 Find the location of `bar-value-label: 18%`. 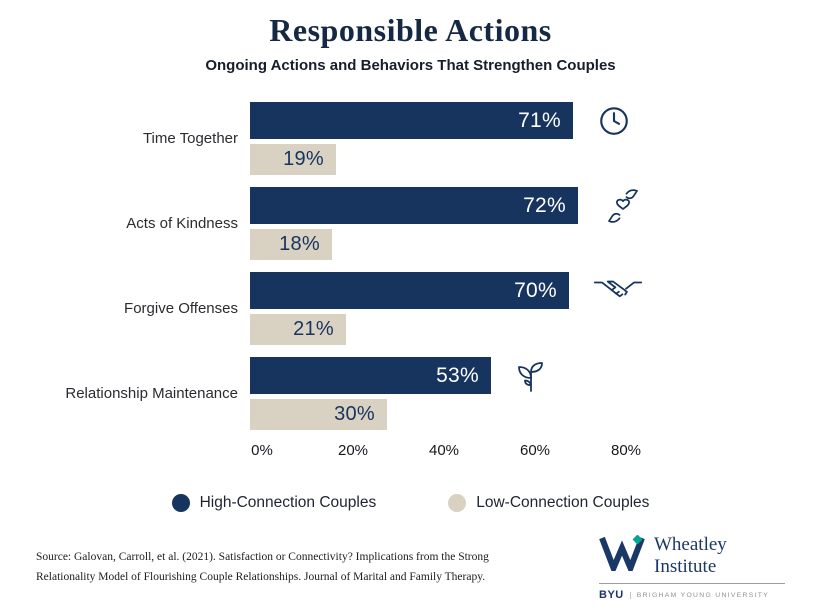

bar-value-label: 18% is located at coordinates (299, 244).